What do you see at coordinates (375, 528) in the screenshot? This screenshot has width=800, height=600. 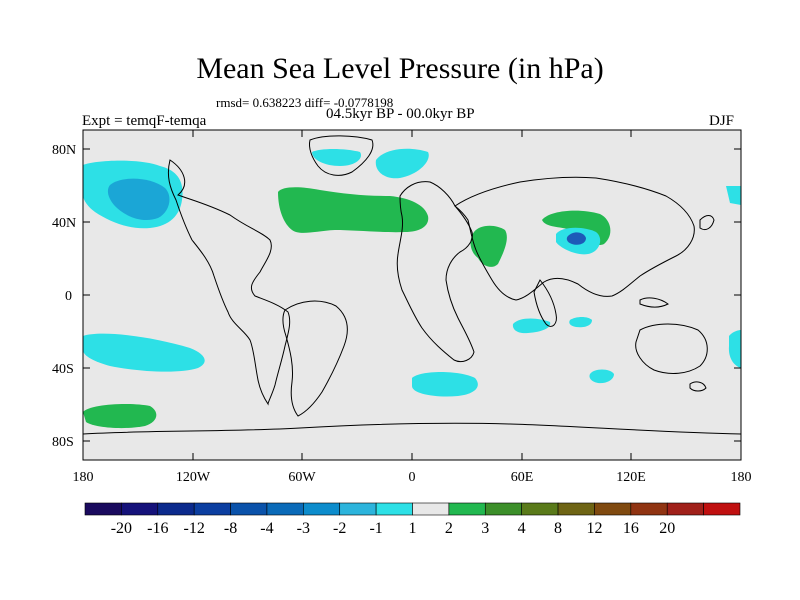 I see `colorbar-label: -1` at bounding box center [375, 528].